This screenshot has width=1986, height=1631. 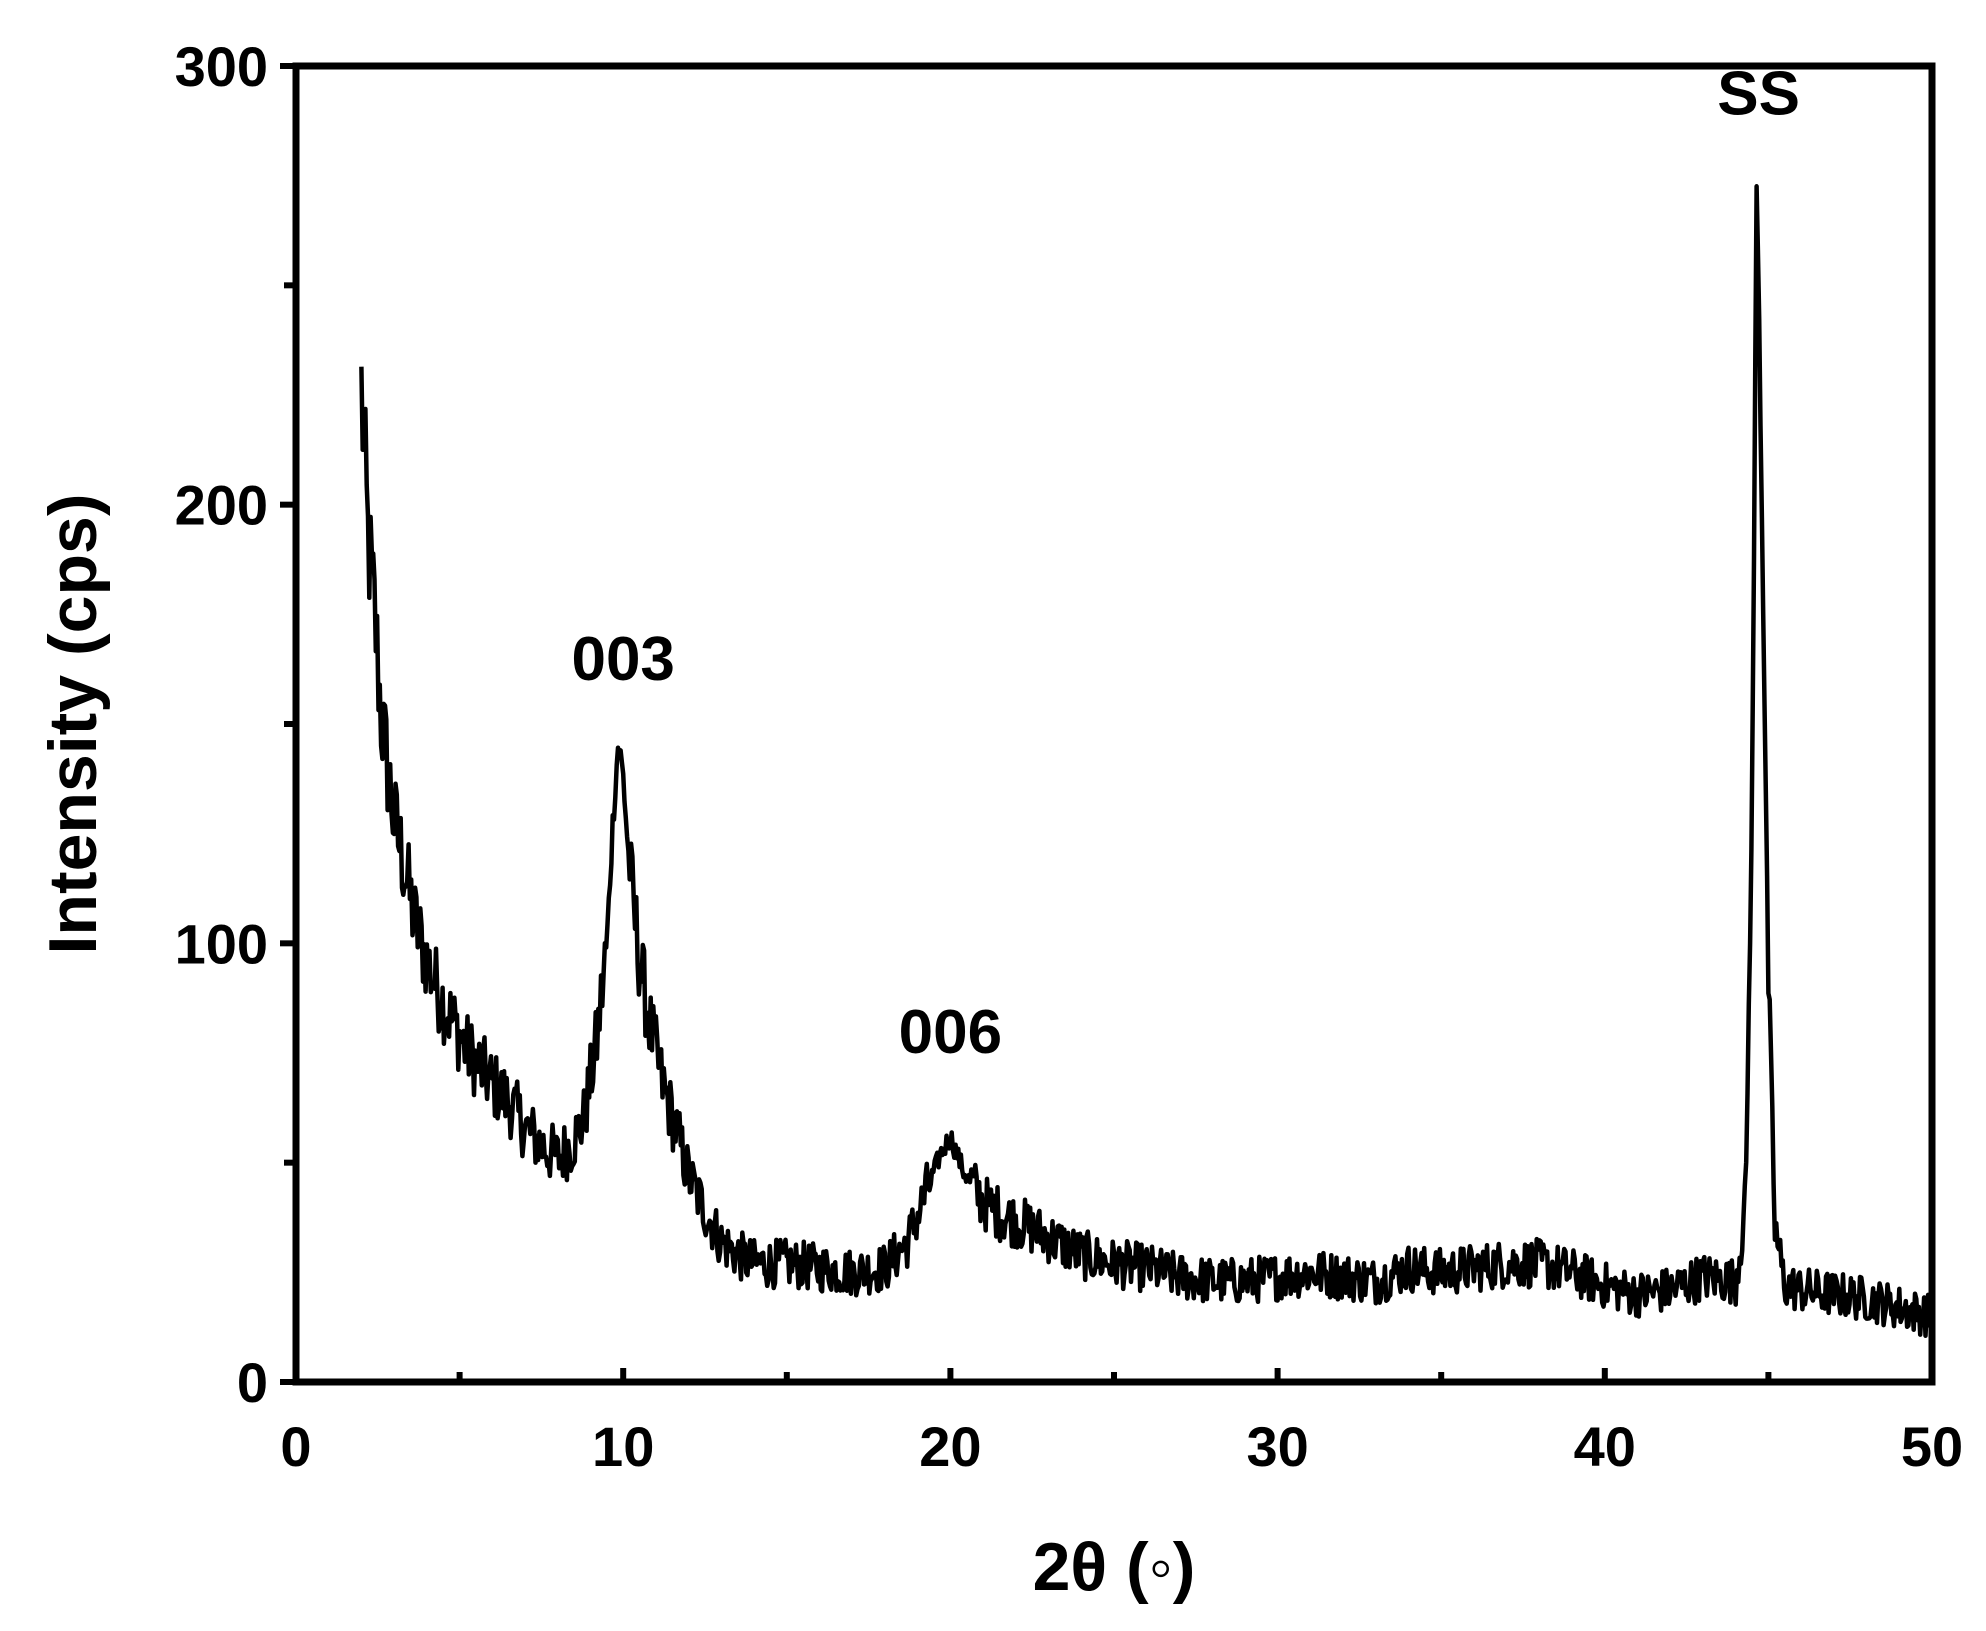 I want to click on x-axis-title: 2θ (◦), so click(x=1114, y=1567).